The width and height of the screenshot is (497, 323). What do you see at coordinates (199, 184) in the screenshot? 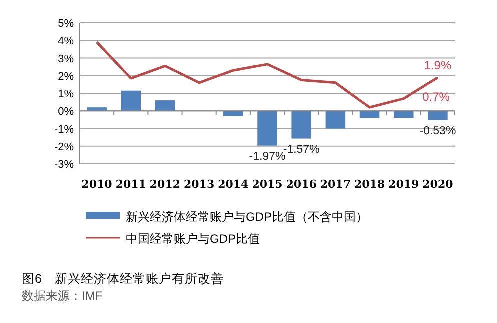
I see `x-tick-label: 2013` at bounding box center [199, 184].